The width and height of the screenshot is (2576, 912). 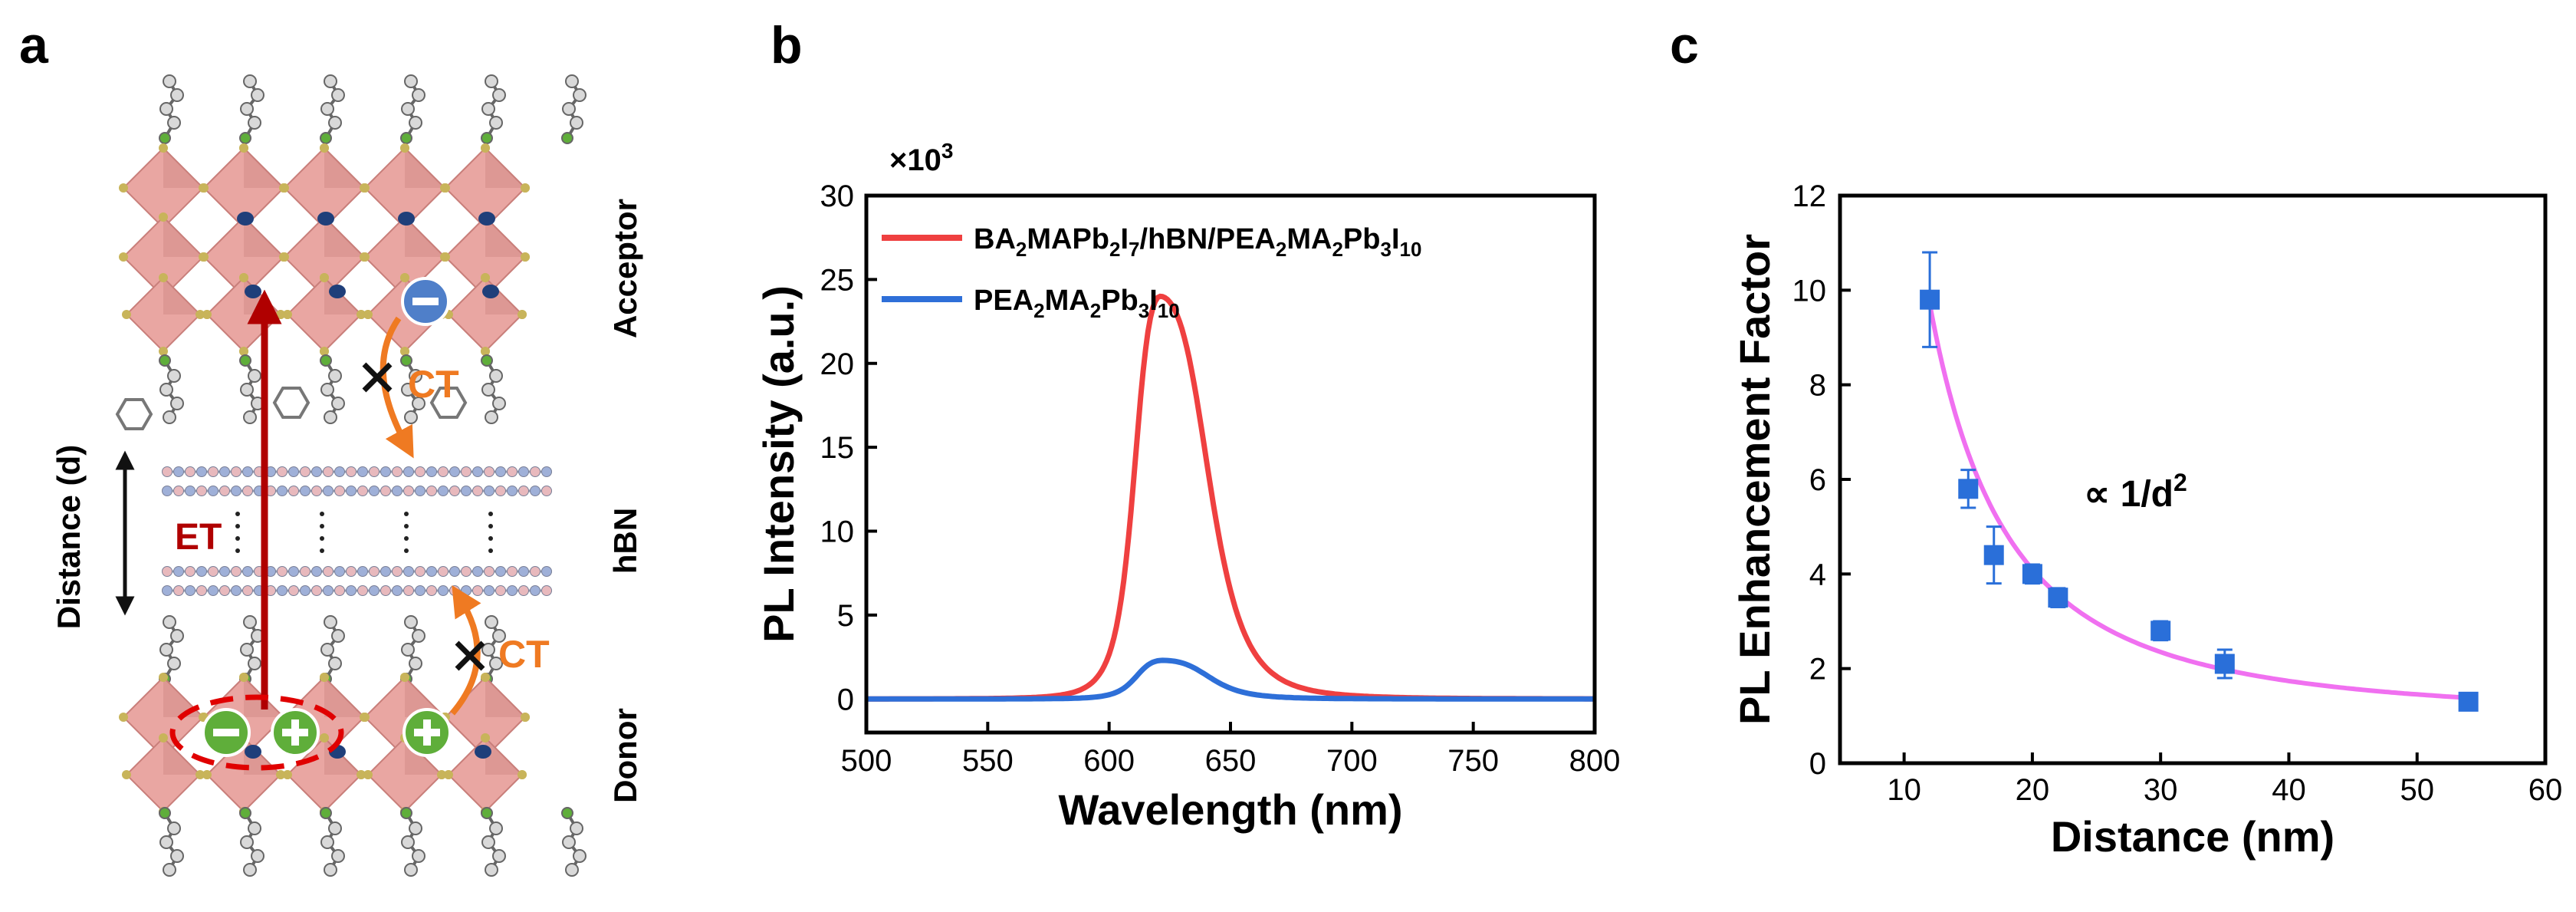 I want to click on c-x-tick-label: 40, so click(x=2289, y=790).